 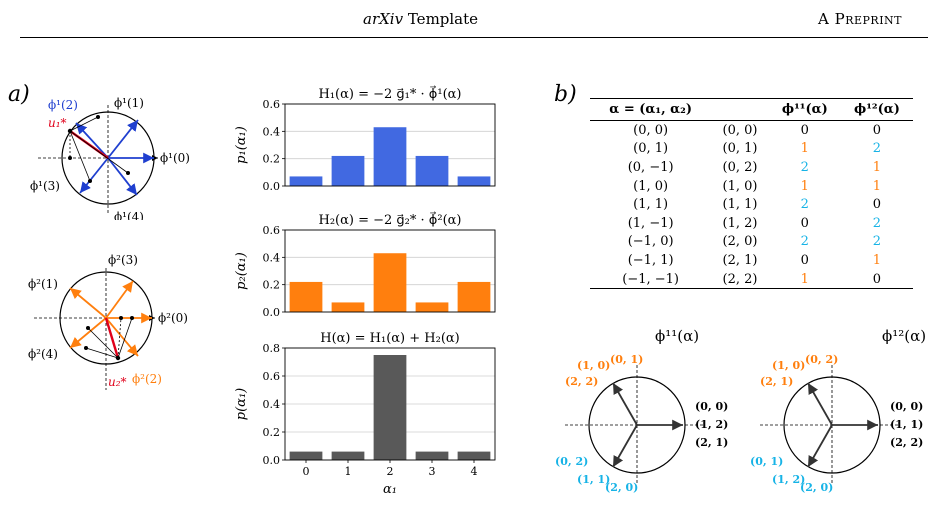 What do you see at coordinates (650, 167) in the screenshot?
I see `table-cell: (0, −1)` at bounding box center [650, 167].